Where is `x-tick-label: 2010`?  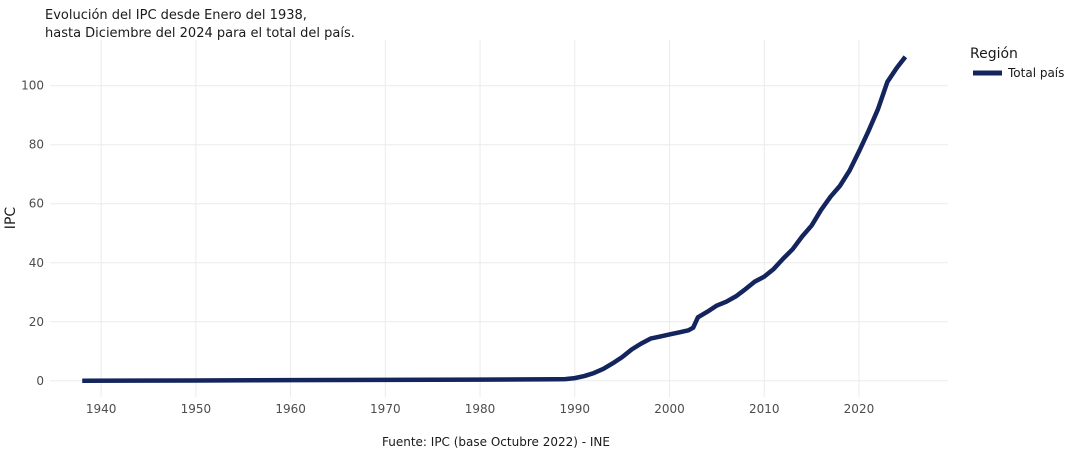
x-tick-label: 2010 is located at coordinates (764, 409).